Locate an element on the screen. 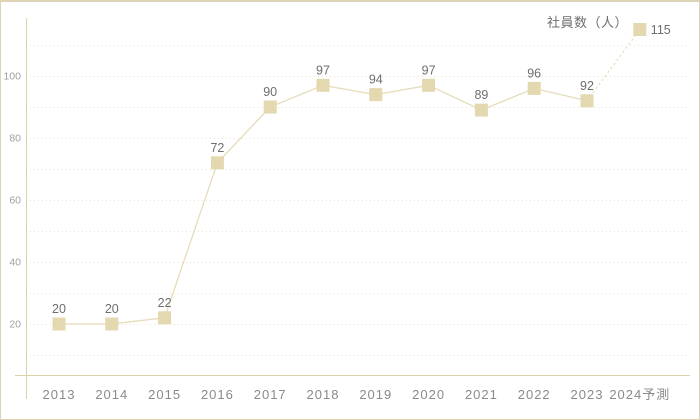 This screenshot has height=420, width=700. data-label: 92 is located at coordinates (587, 86).